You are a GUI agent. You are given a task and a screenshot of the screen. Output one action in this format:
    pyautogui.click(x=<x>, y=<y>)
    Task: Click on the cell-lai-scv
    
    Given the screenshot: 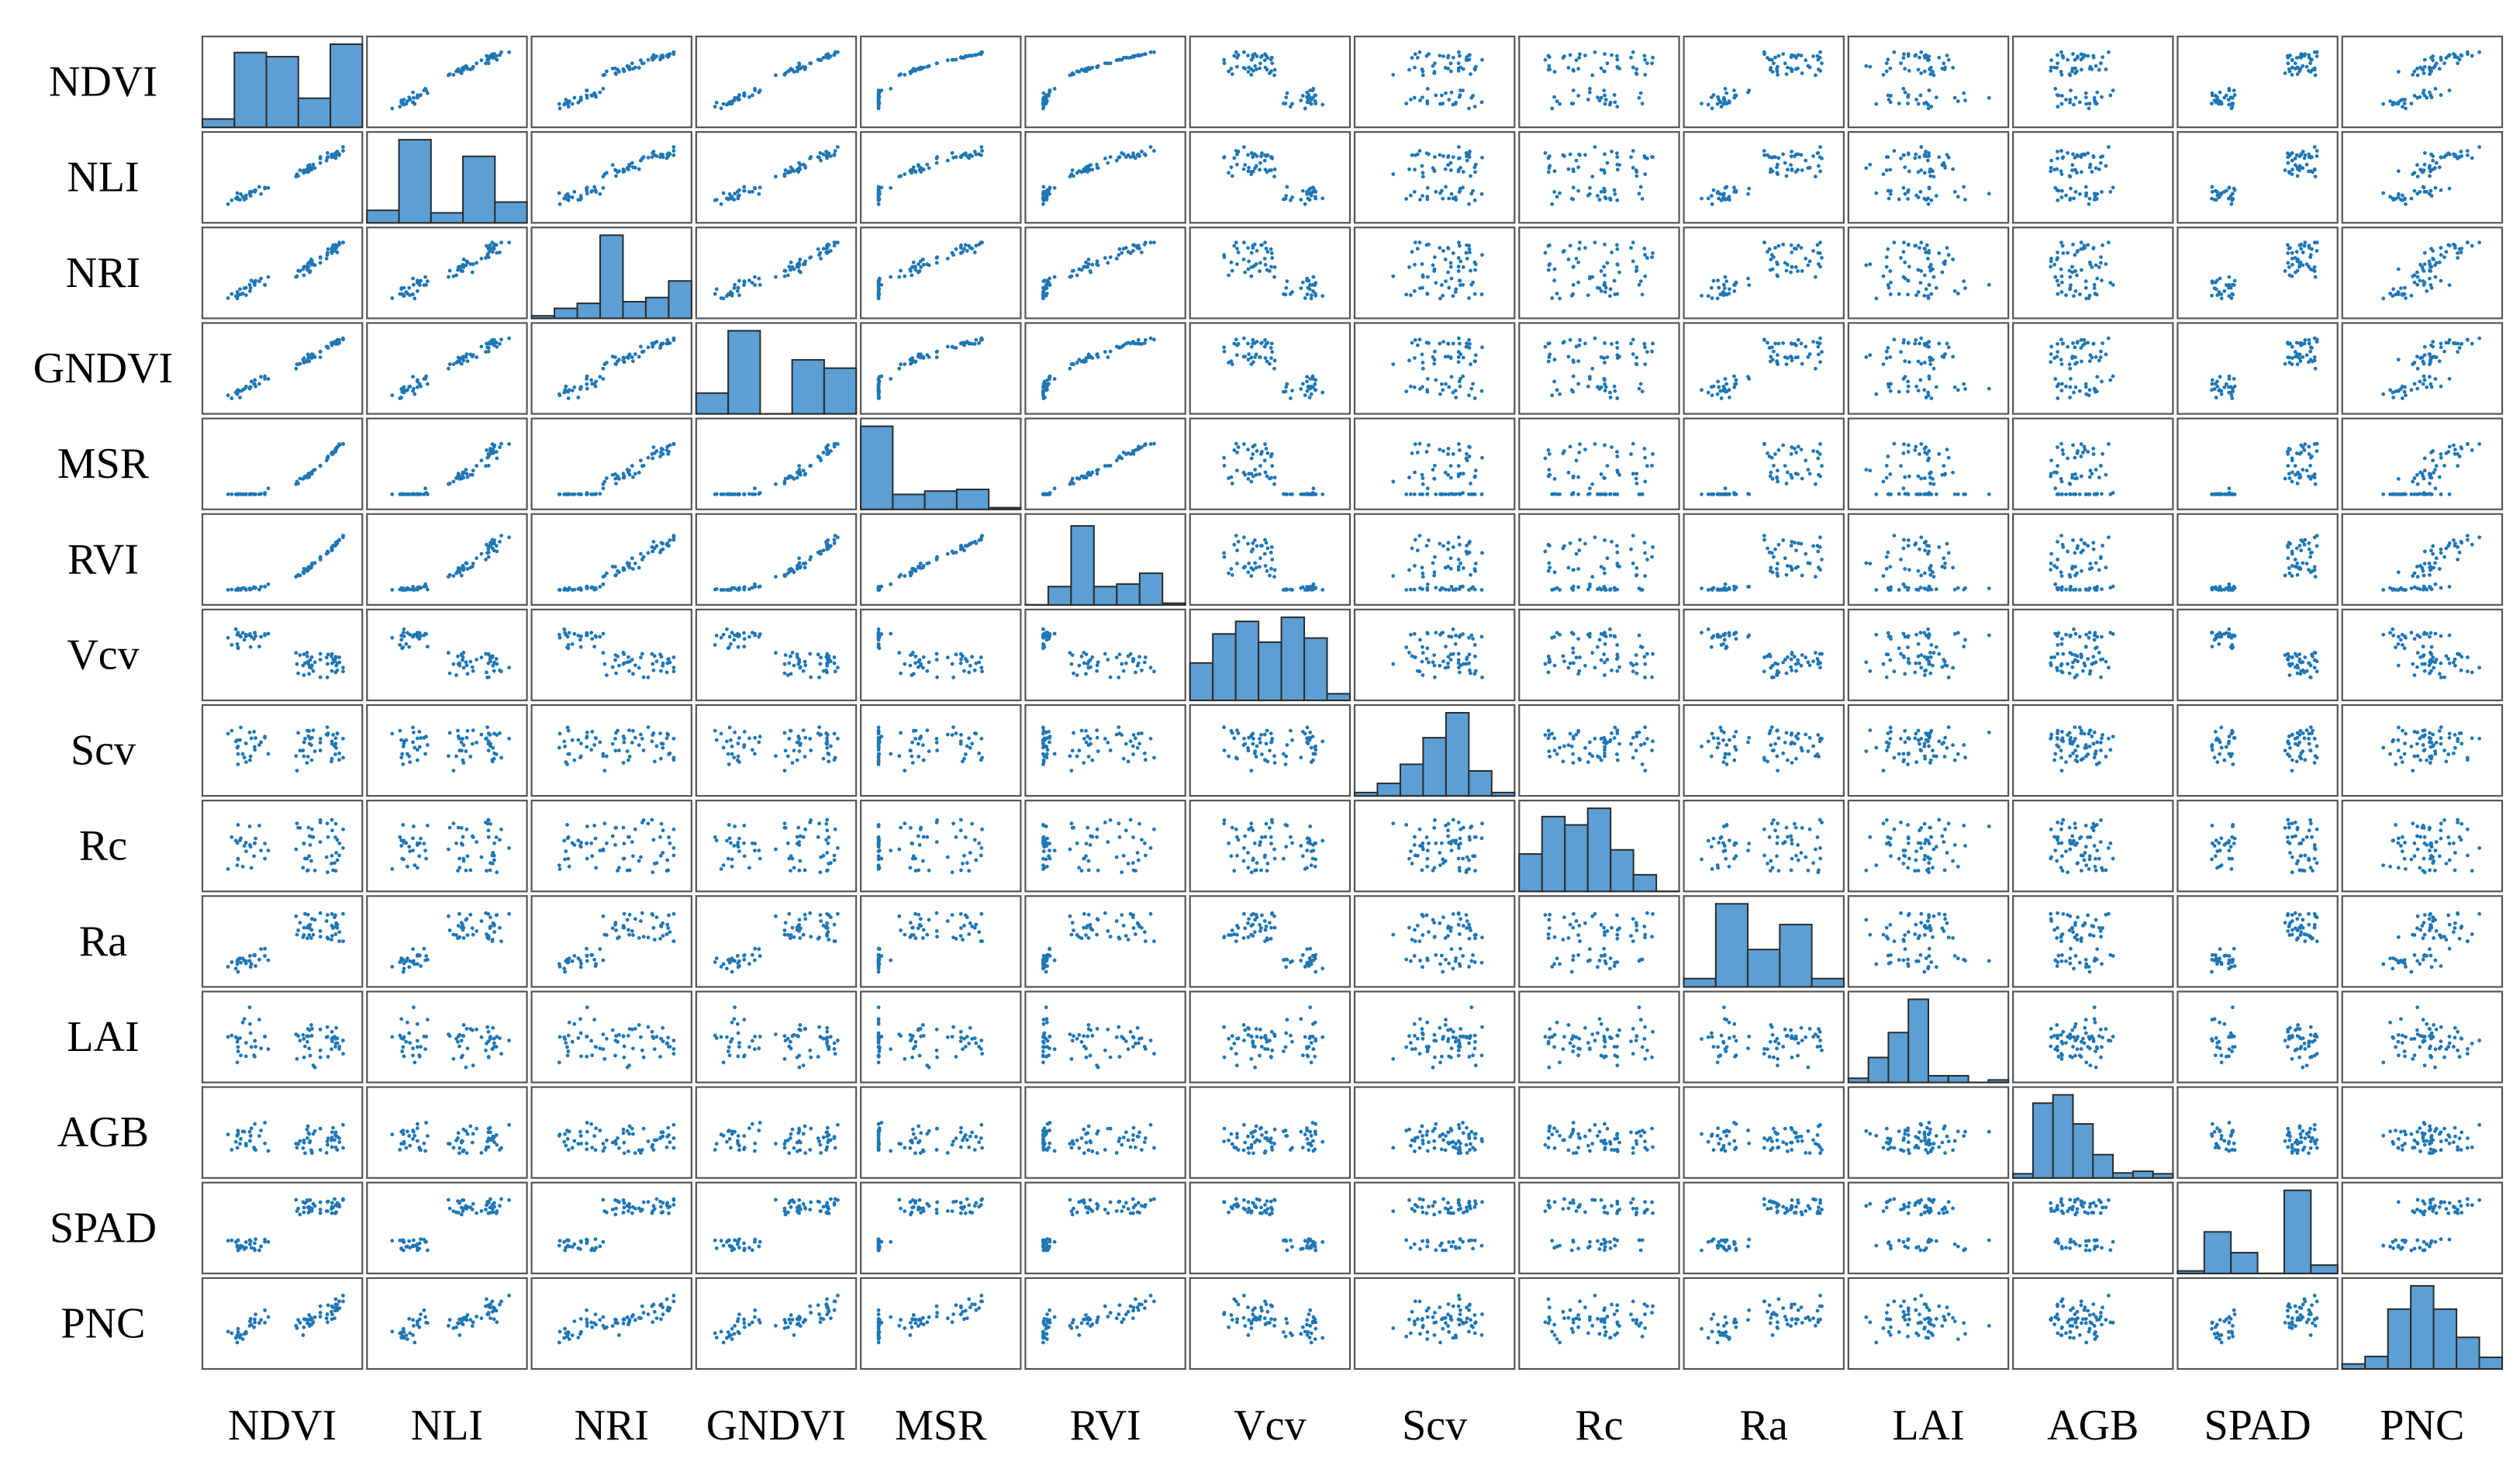 What is the action you would take?
    pyautogui.click(x=1434, y=1037)
    